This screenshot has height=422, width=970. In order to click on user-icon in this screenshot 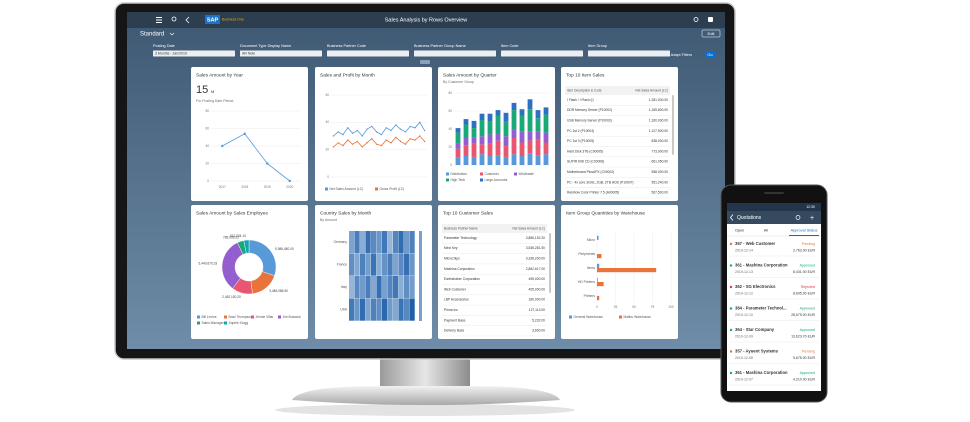, I will do `click(174, 19)`.